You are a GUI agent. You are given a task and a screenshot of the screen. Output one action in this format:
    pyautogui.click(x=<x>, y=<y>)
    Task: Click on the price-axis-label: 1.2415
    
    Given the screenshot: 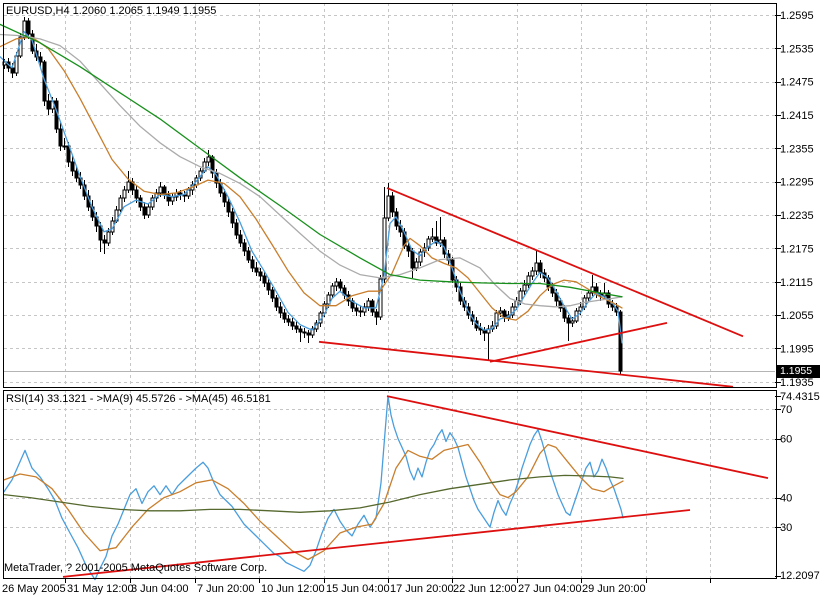 What is the action you would take?
    pyautogui.click(x=797, y=116)
    